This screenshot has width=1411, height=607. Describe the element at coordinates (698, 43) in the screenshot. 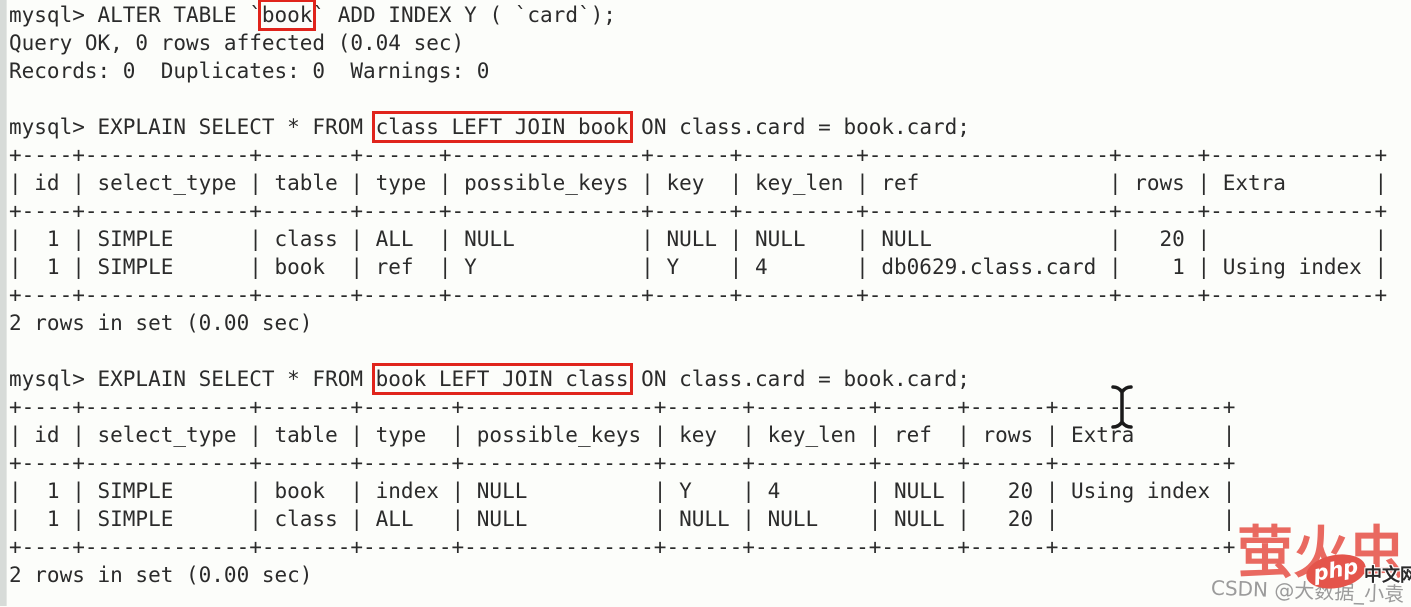

I see `terminal-line: Query OK, 0 rows affected (0.04 sec)` at that location.